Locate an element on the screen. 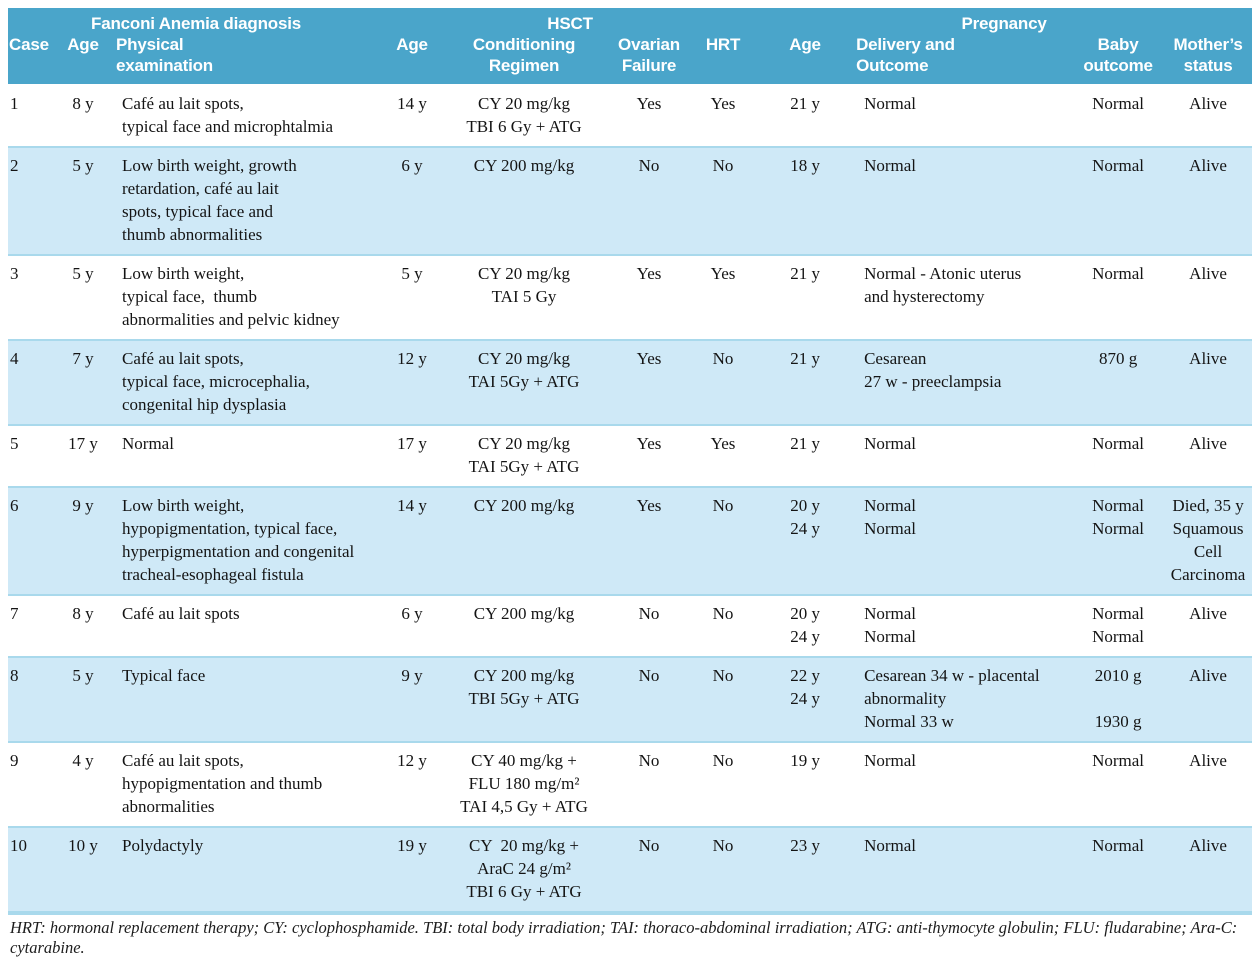 This screenshot has width=1260, height=958. cell-case: 10 is located at coordinates (30, 868).